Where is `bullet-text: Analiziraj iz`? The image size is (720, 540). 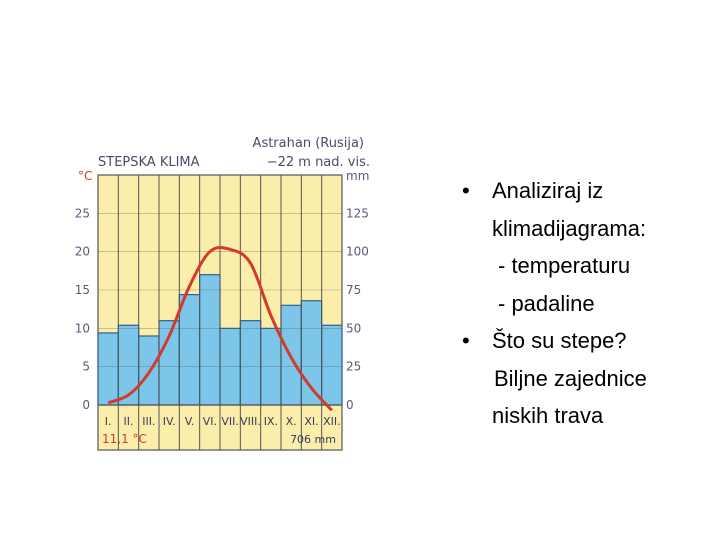
bullet-text: Analiziraj iz is located at coordinates (548, 190).